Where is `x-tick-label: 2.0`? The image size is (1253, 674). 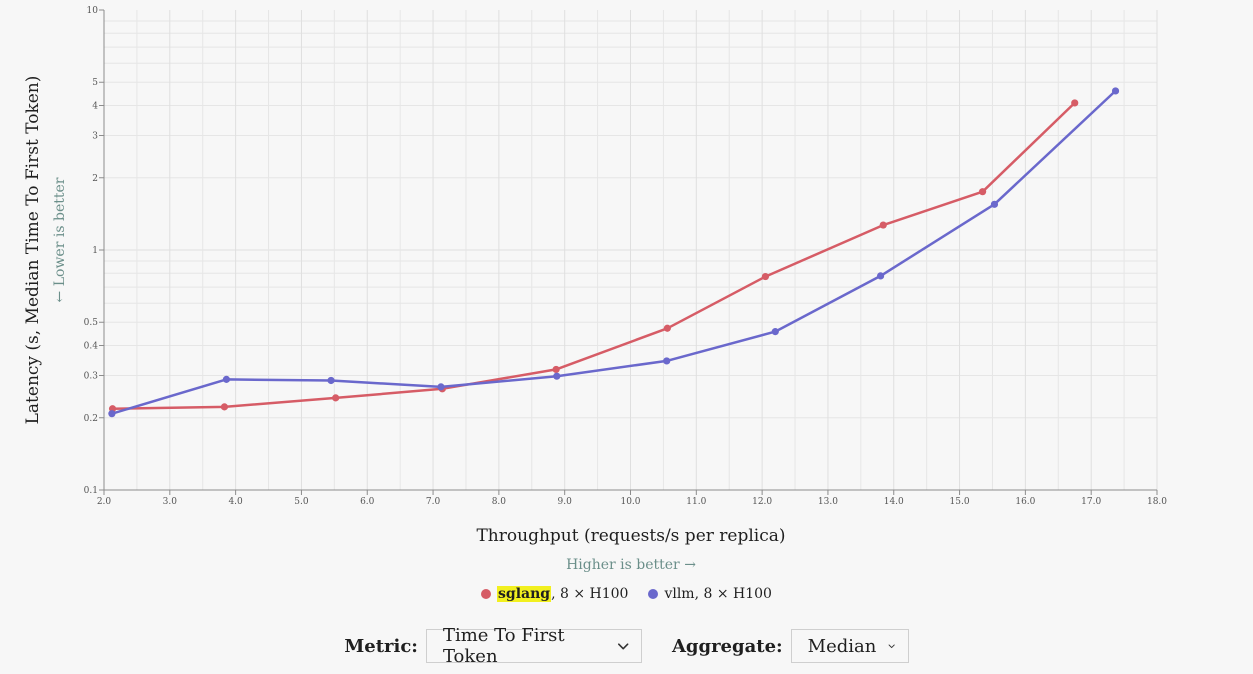
x-tick-label: 2.0 is located at coordinates (104, 502).